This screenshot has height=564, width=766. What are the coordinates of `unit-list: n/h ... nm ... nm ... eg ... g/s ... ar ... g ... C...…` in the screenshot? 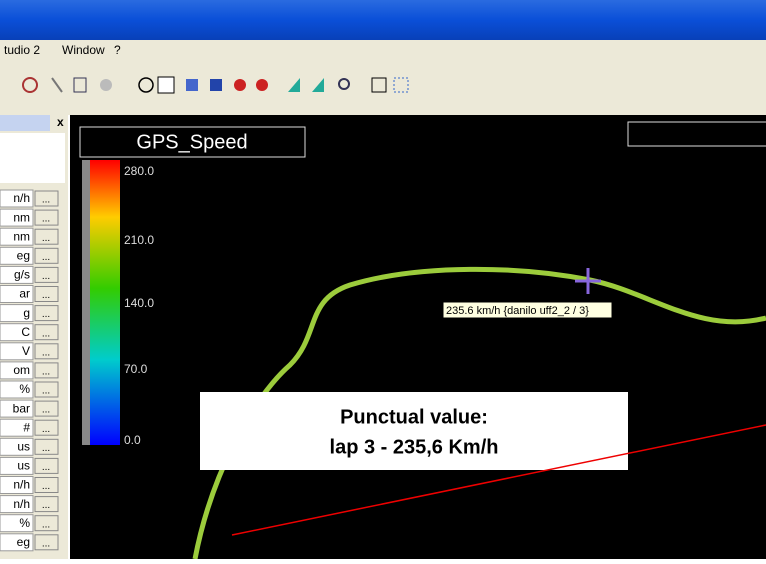 It's located at (29, 370).